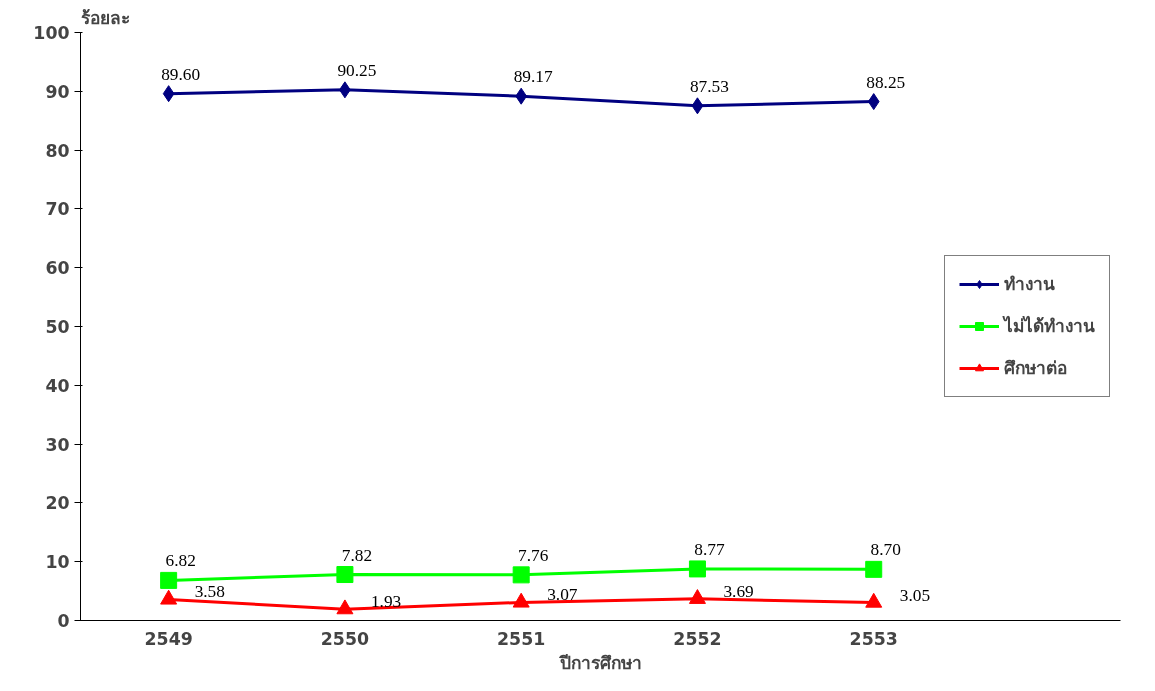 This screenshot has width=1155, height=691. I want to click on x-tick-label: 2553, so click(873, 638).